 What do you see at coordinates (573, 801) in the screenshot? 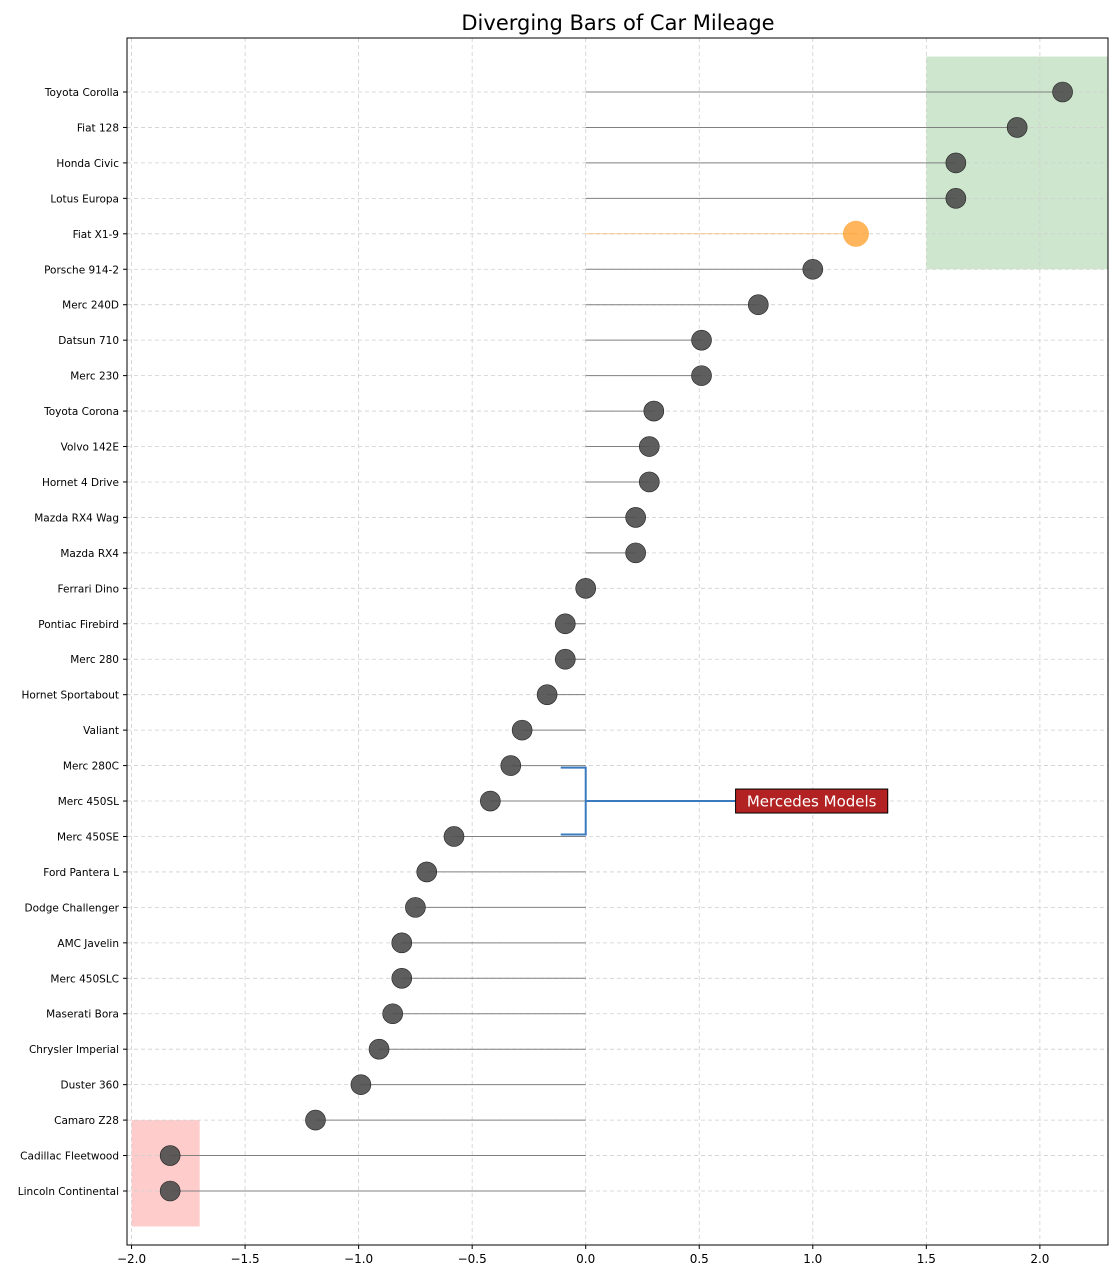
I see `bracket` at bounding box center [573, 801].